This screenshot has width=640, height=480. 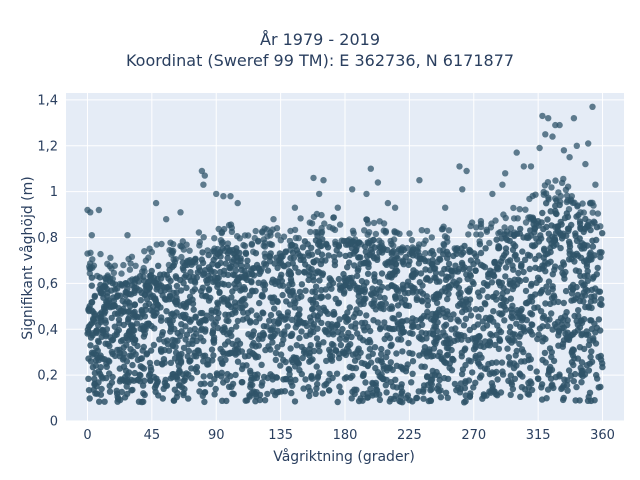 What do you see at coordinates (47, 284) in the screenshot?
I see `y-tick-label: 0,6` at bounding box center [47, 284].